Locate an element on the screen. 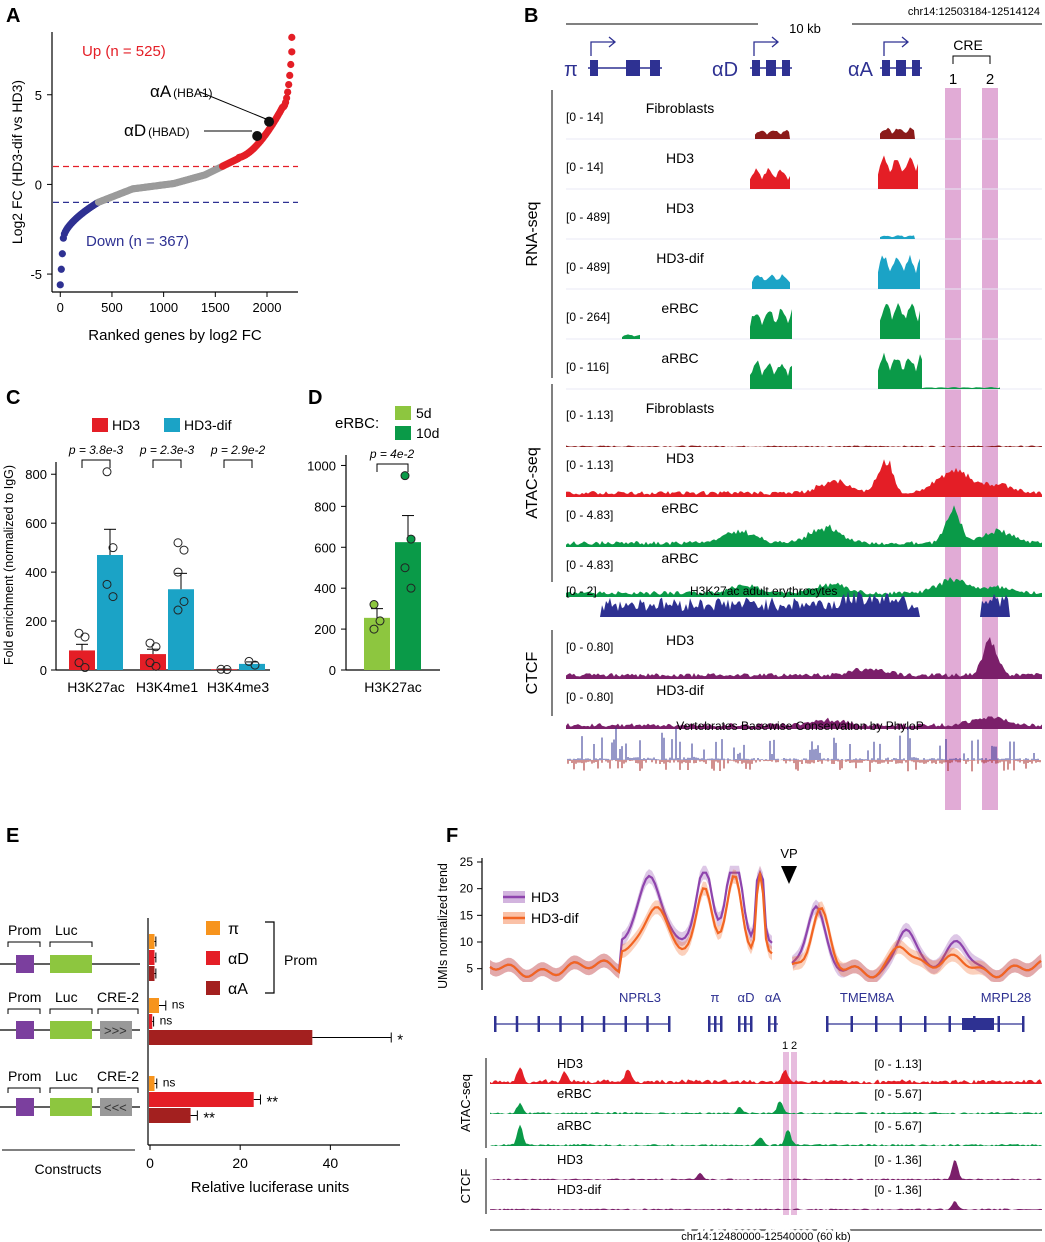 The image size is (1045, 1242). e-c2-luc-bracket is located at coordinates (71, 1011).